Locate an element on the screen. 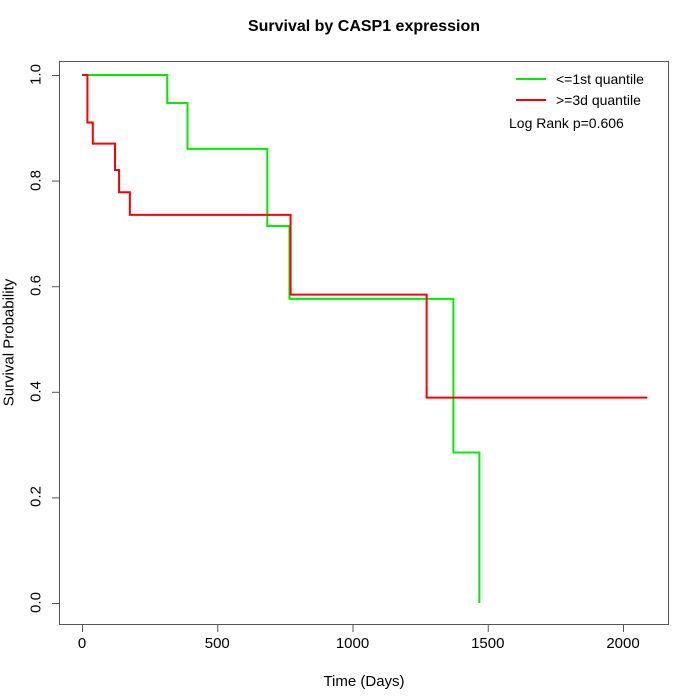 The height and width of the screenshot is (700, 700). chart-title: Survival by CASP1 expression is located at coordinates (364, 26).